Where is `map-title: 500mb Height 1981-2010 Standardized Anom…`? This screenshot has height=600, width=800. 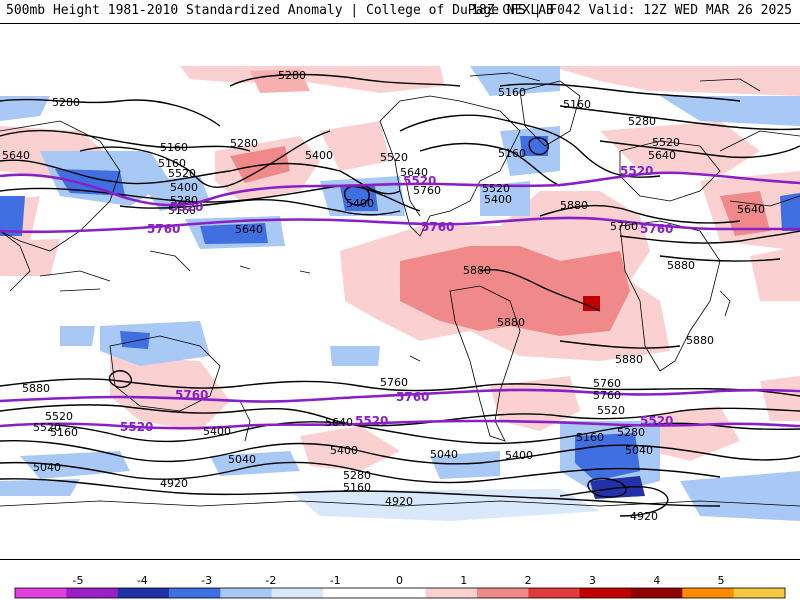
map-title: 500mb Height 1981-2010 Standardized Anom… is located at coordinates (280, 10).